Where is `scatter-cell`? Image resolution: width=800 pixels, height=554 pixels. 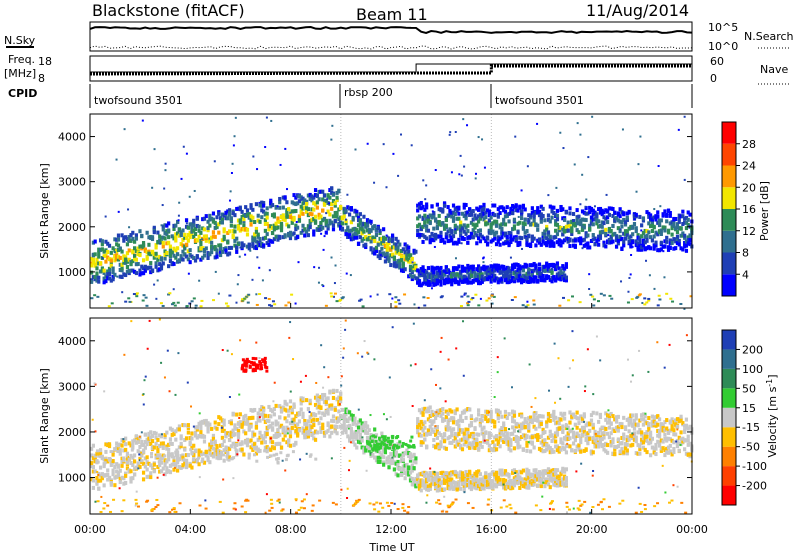
scatter-cell is located at coordinates (608, 235).